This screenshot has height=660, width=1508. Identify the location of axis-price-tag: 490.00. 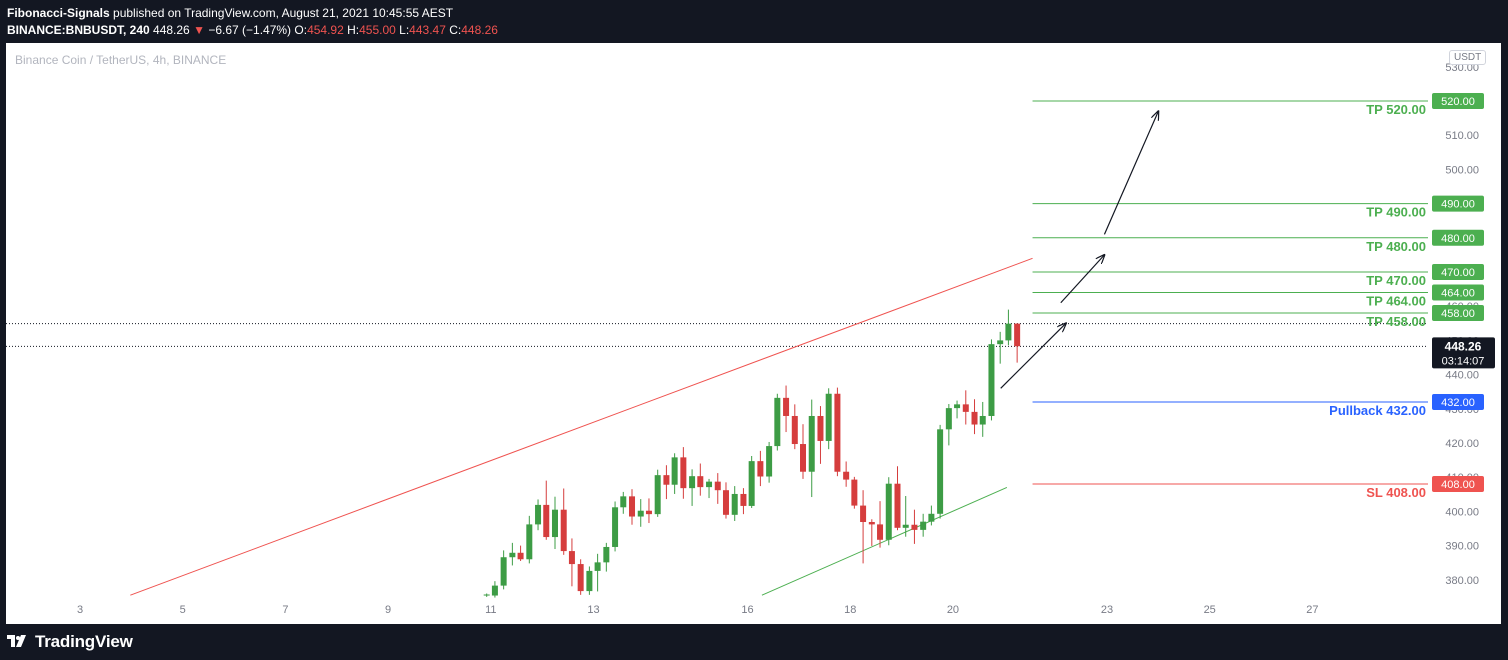
(1458, 203).